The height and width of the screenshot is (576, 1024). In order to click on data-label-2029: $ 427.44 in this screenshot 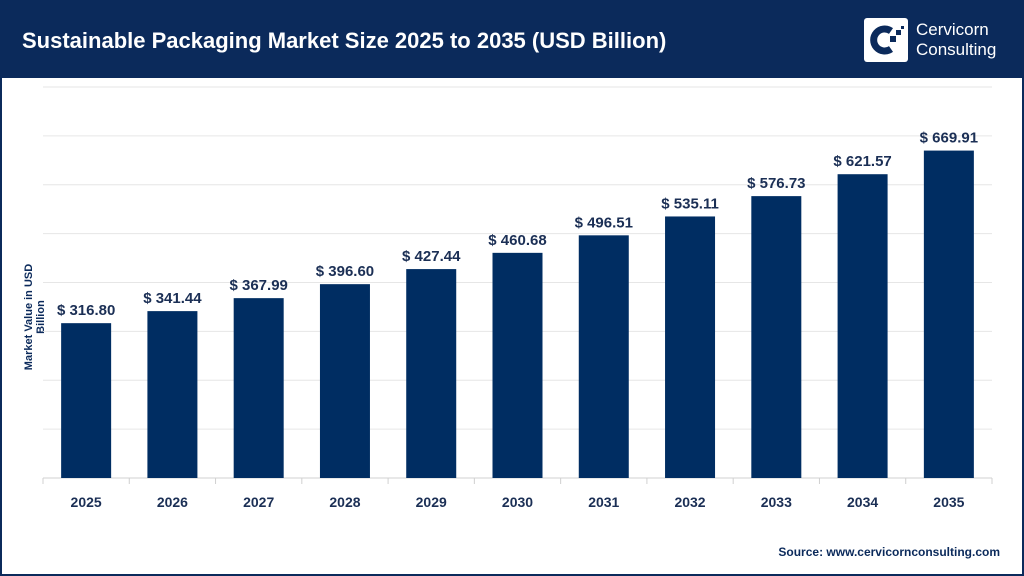, I will do `click(431, 256)`.